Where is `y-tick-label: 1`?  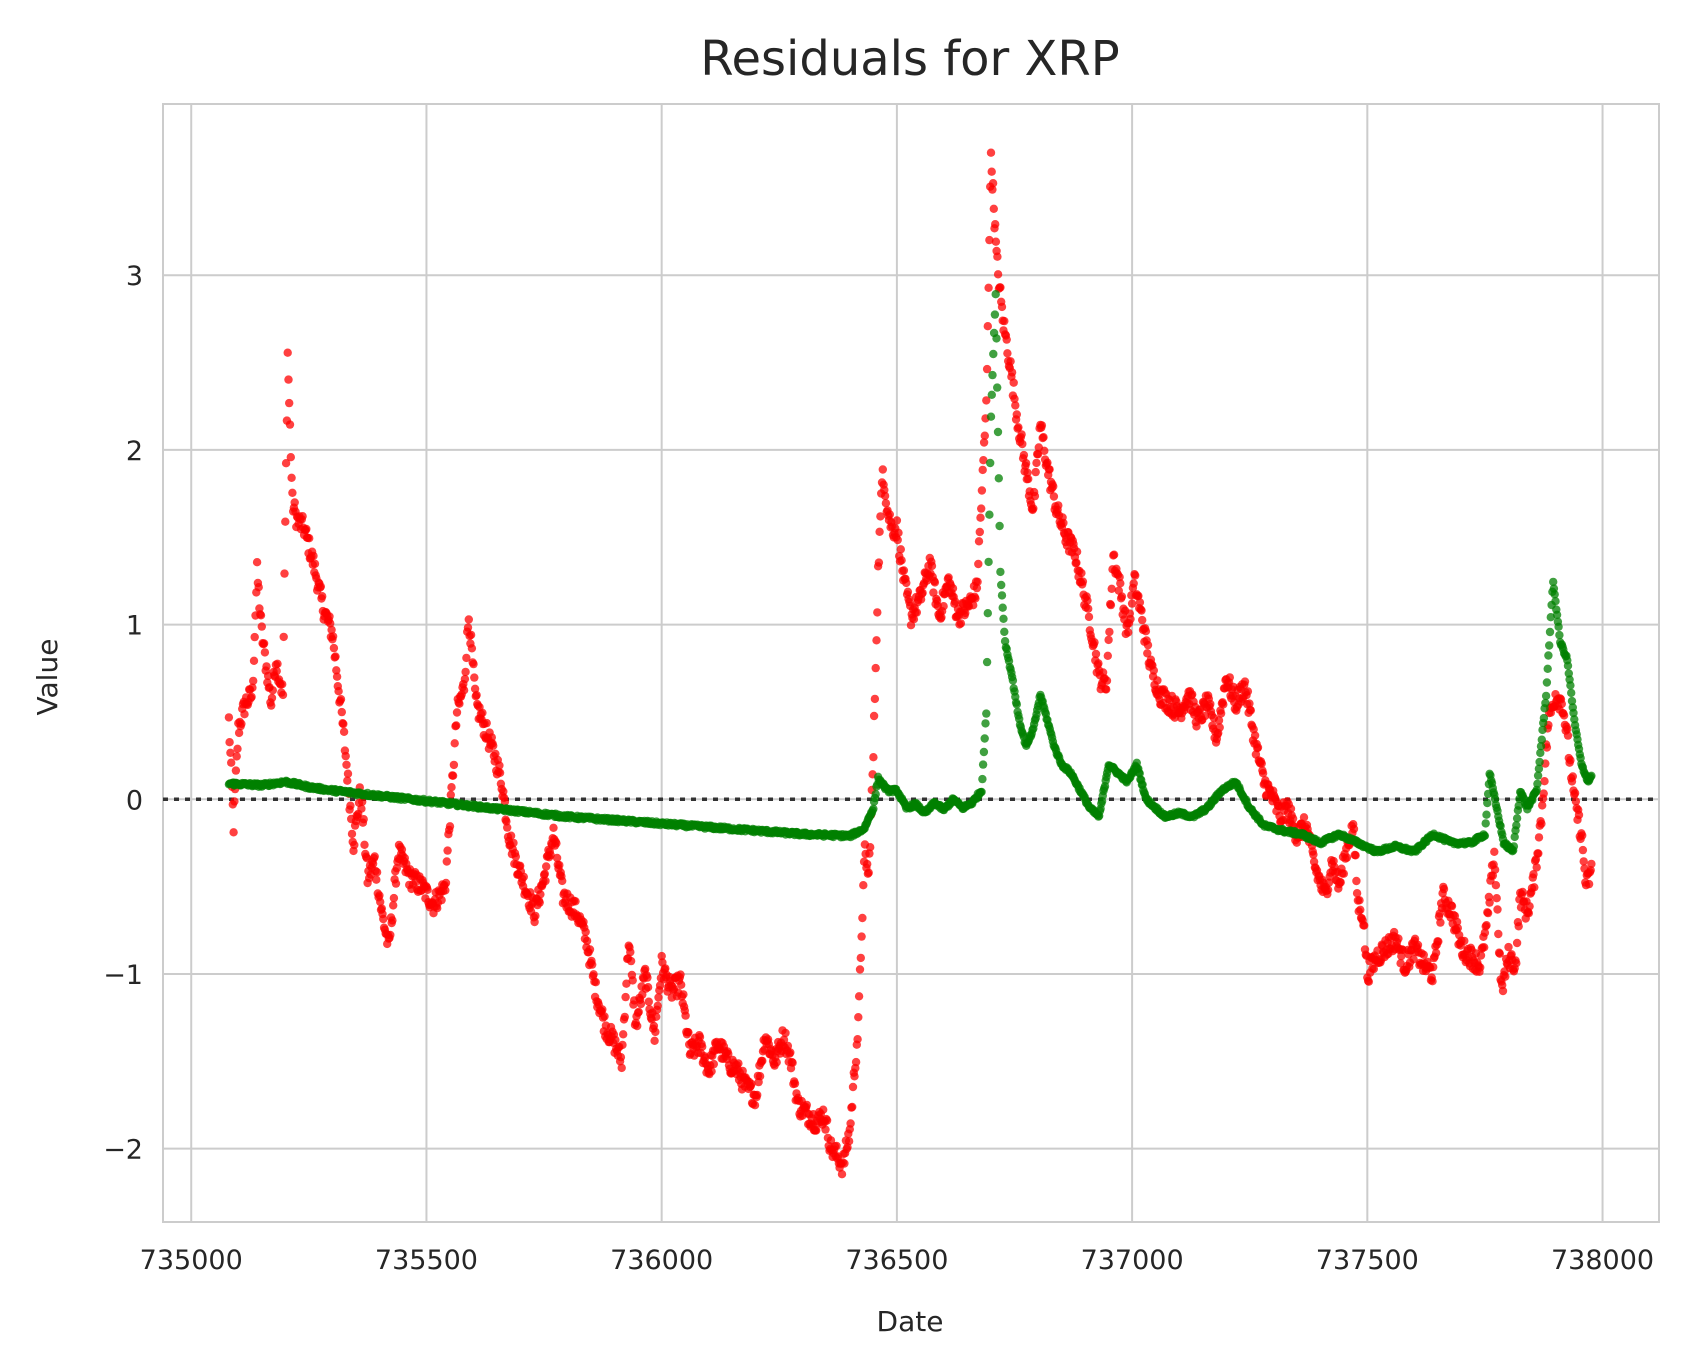 y-tick-label: 1 is located at coordinates (134, 626).